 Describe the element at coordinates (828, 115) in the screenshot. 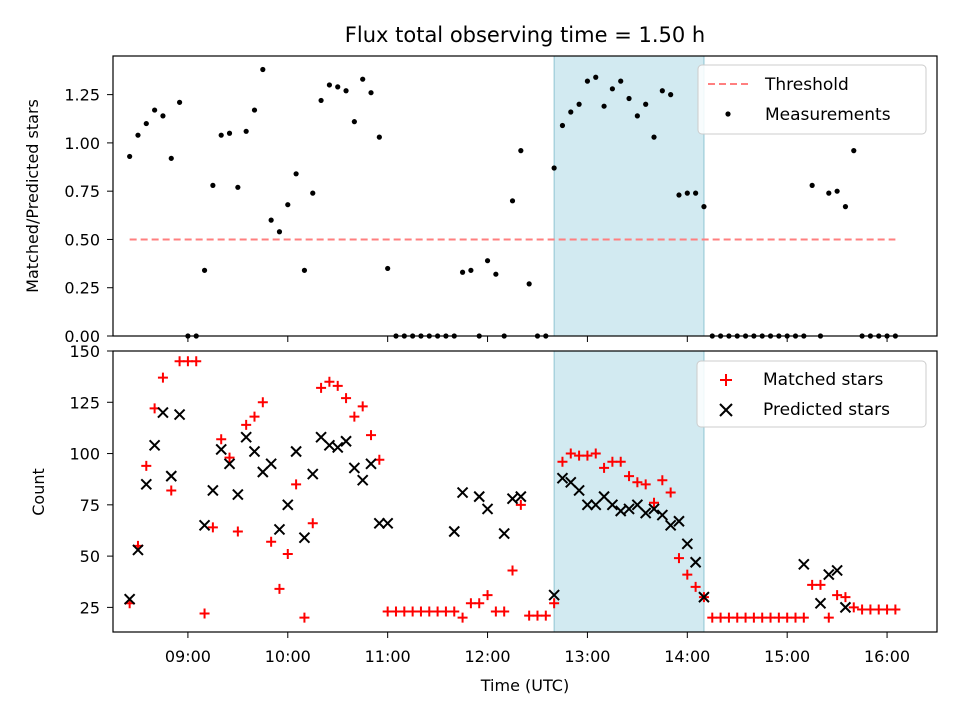

I see `measurements-legend-label: Measurements` at that location.